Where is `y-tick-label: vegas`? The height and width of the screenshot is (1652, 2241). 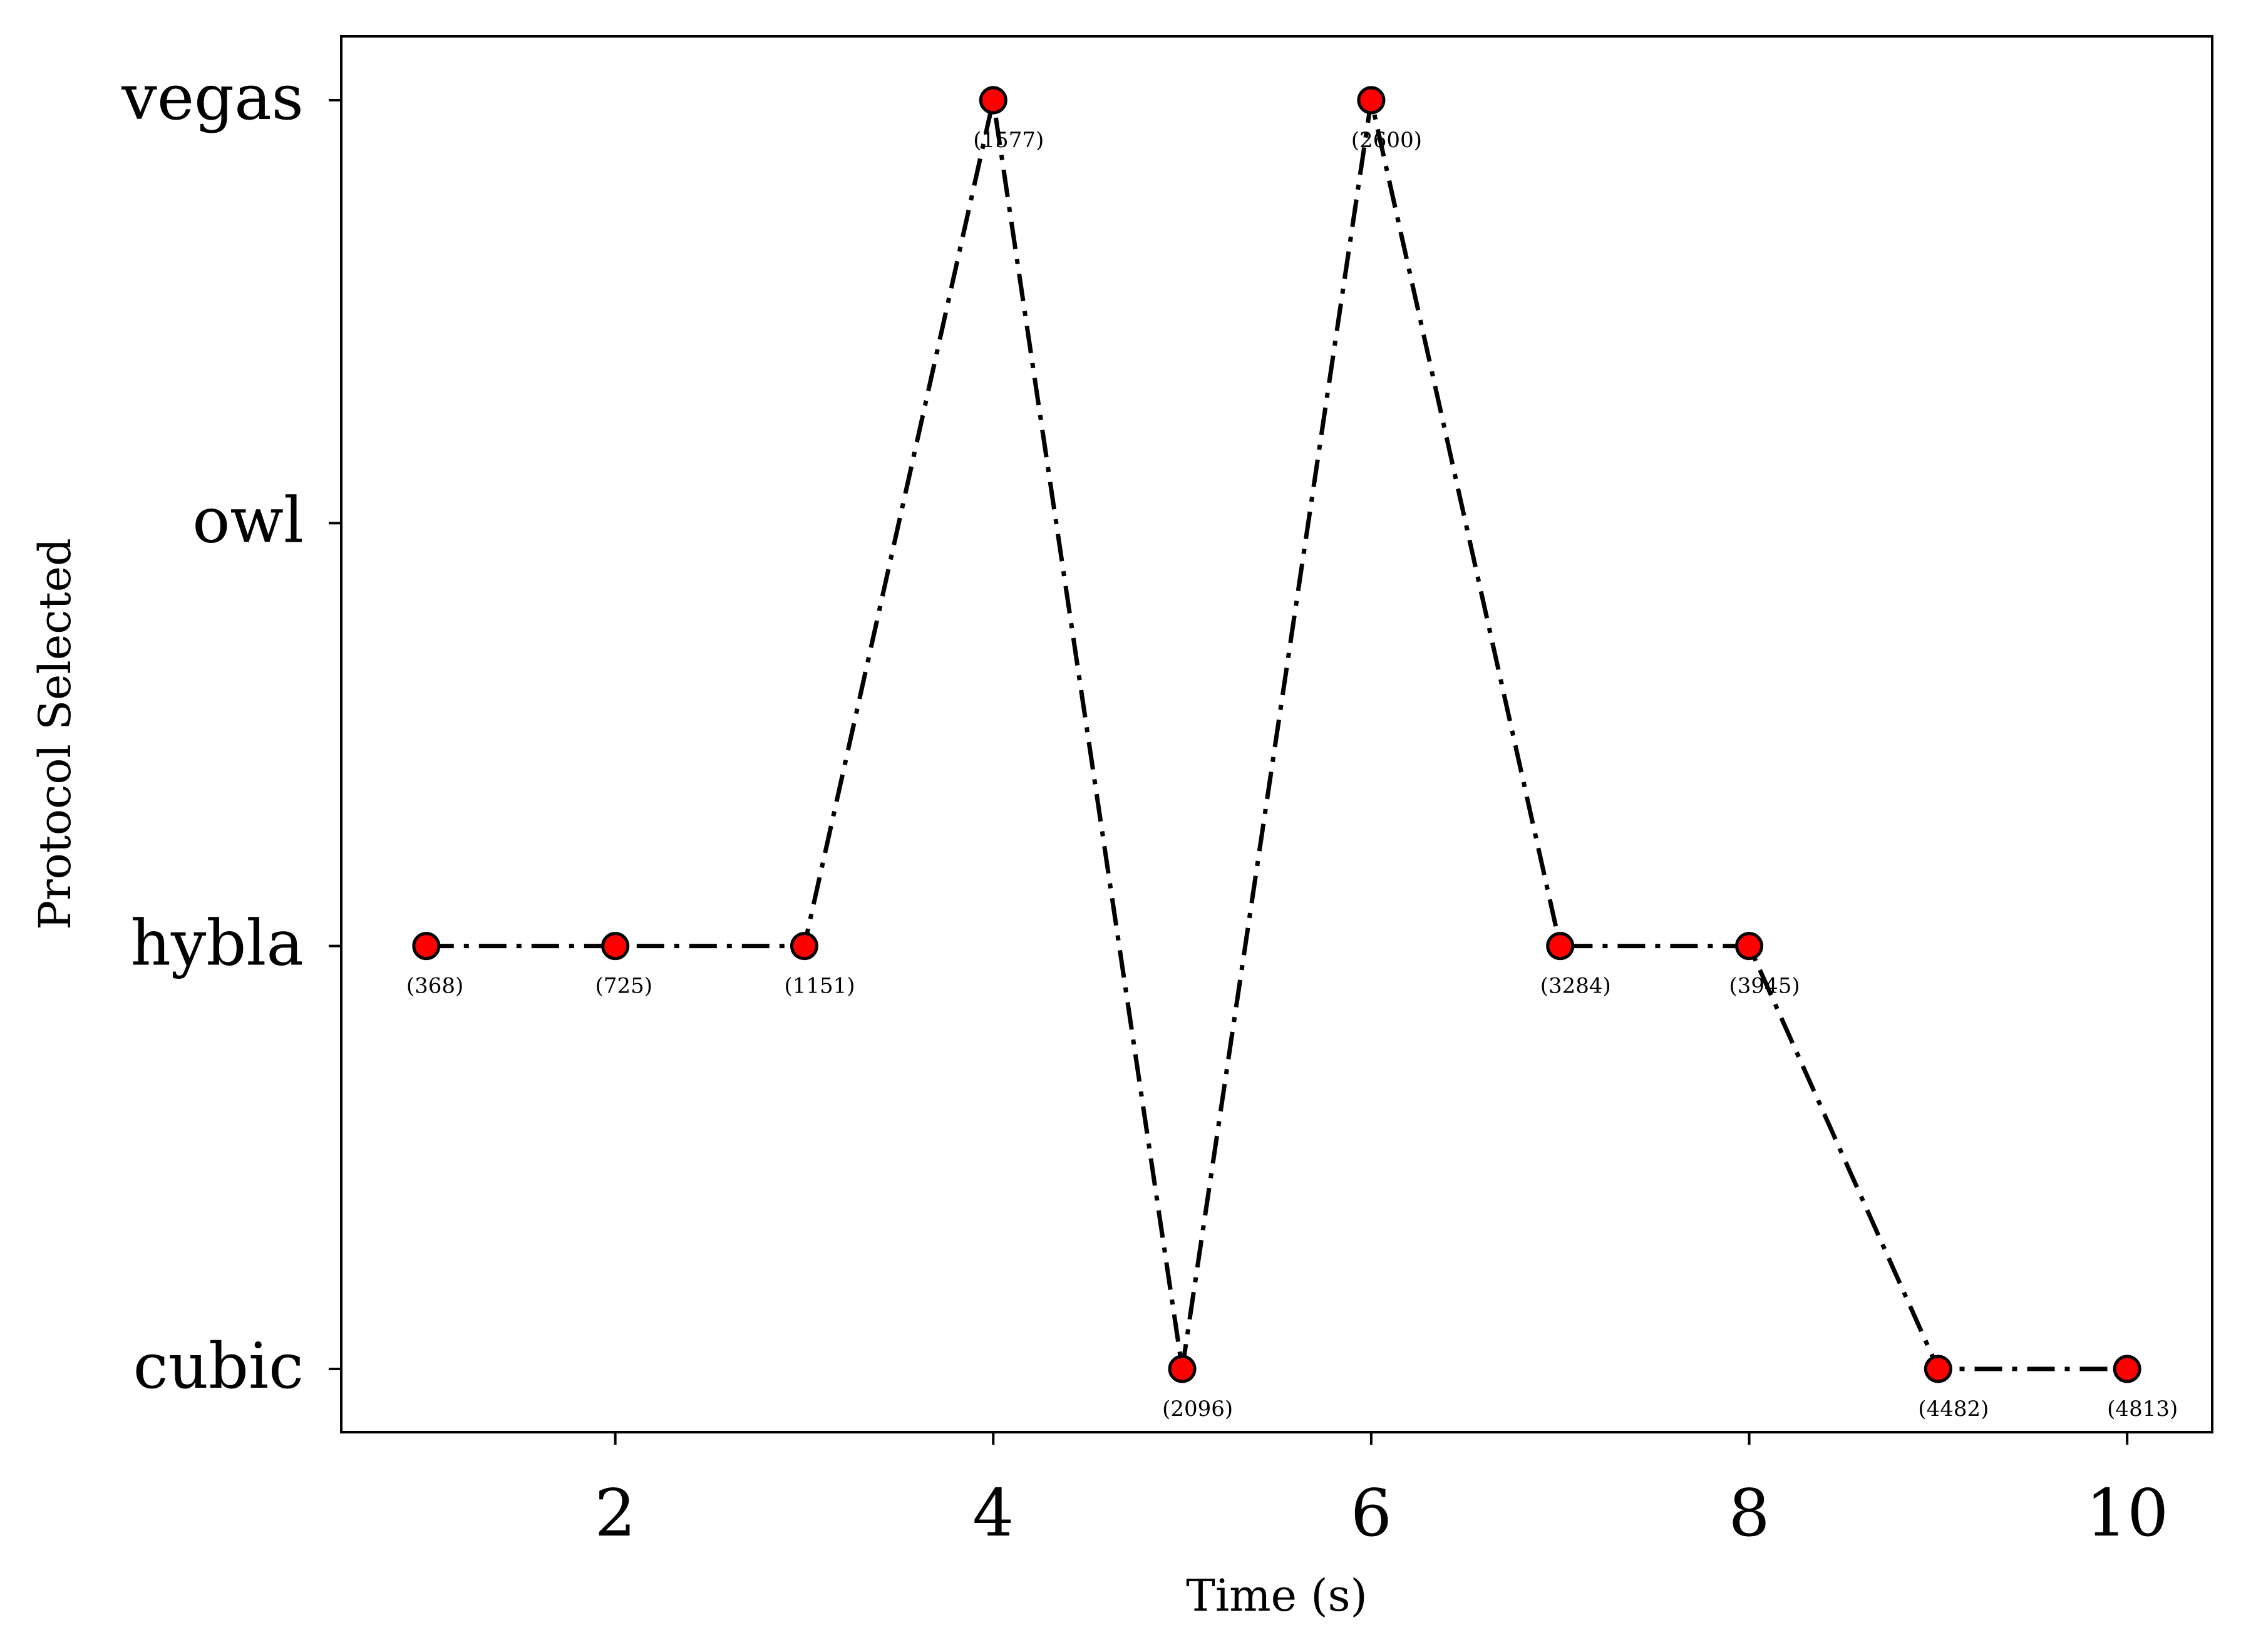
y-tick-label: vegas is located at coordinates (213, 97).